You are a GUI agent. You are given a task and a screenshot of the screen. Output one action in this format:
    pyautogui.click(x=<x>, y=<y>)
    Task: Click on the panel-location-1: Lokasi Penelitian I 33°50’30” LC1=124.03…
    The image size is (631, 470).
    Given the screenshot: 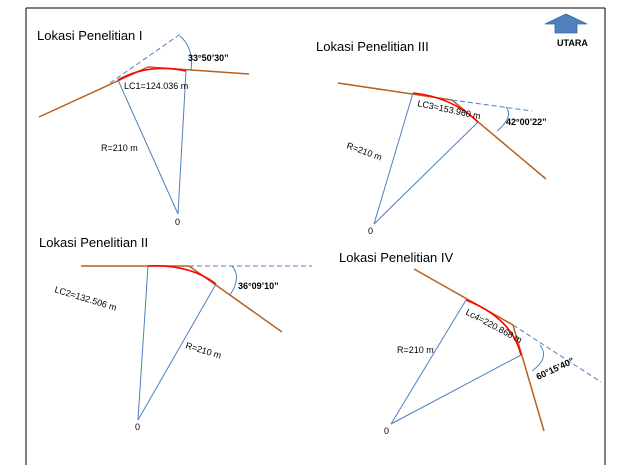 What is the action you would take?
    pyautogui.click(x=143, y=127)
    